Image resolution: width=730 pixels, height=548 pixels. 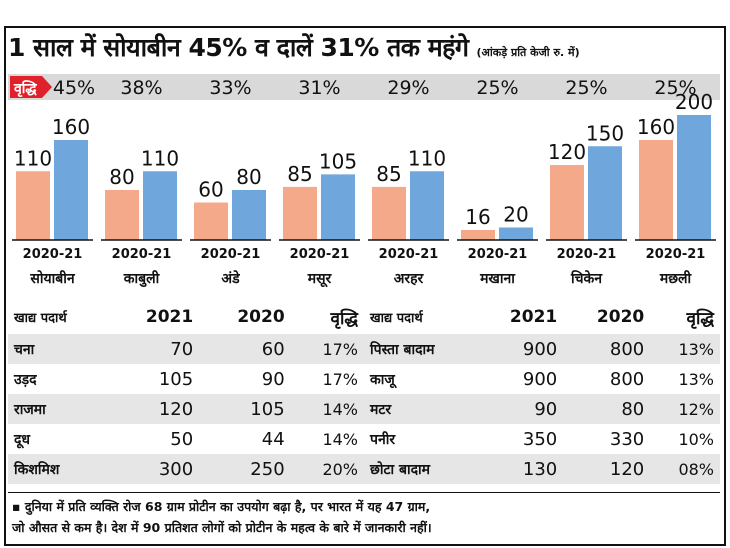 What do you see at coordinates (340, 379) in the screenshot?
I see `row-growth: 17%` at bounding box center [340, 379].